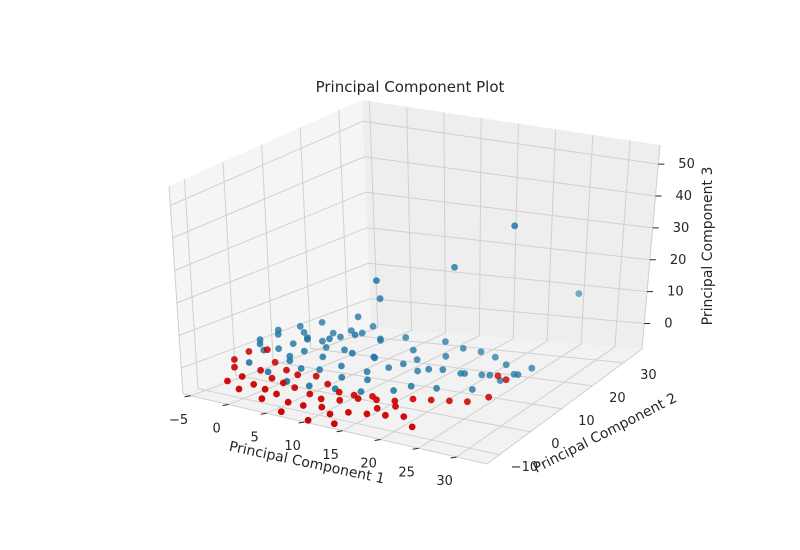  Describe the element at coordinates (444, 481) in the screenshot. I see `x-tick-label: 30` at that location.